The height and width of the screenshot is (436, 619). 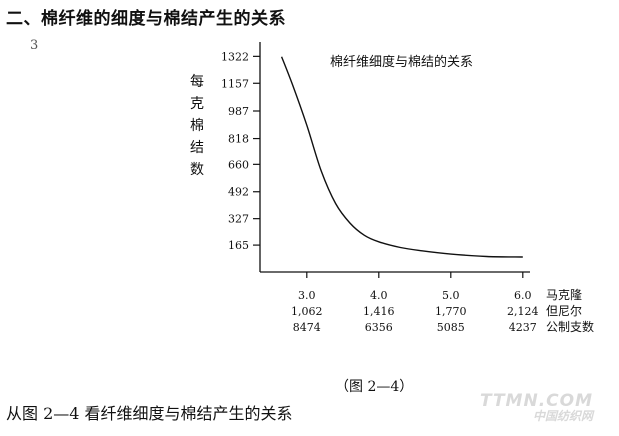 I want to click on x-tick-label: 6356, so click(x=379, y=327).